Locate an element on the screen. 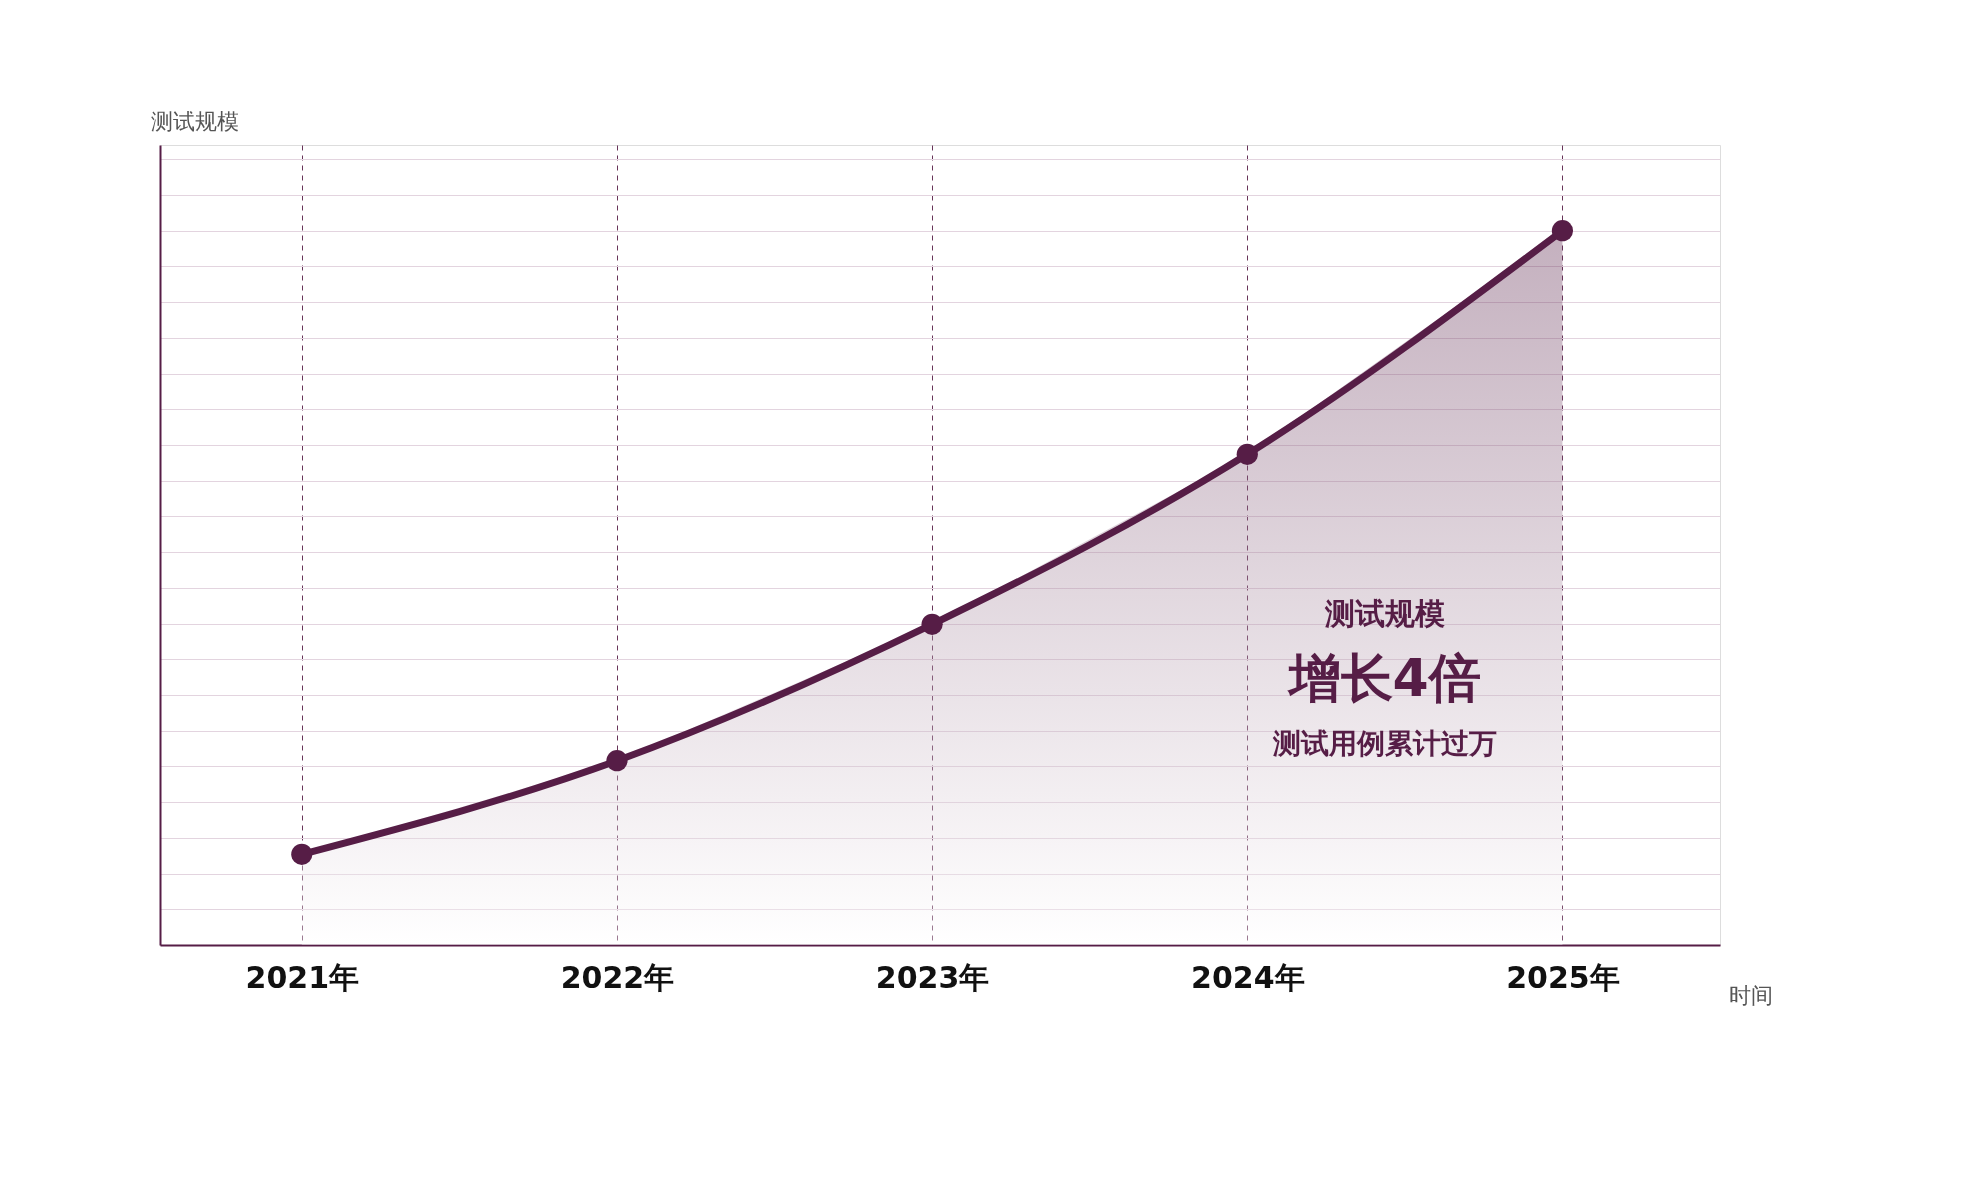  x-tick-label: 2021年 is located at coordinates (302, 977).